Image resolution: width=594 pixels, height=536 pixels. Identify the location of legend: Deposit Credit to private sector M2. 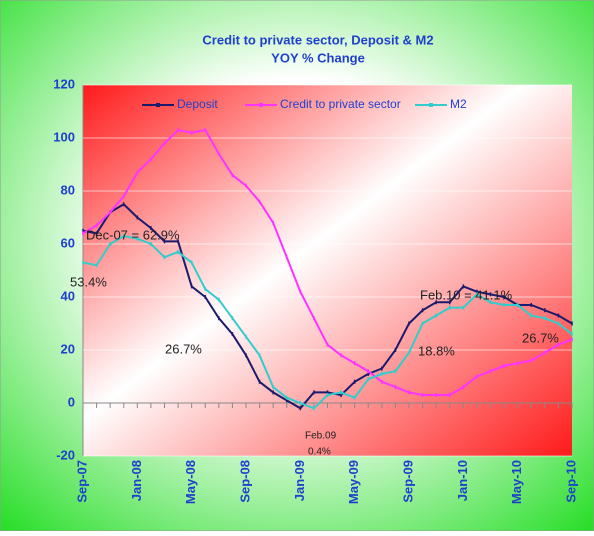
(304, 104).